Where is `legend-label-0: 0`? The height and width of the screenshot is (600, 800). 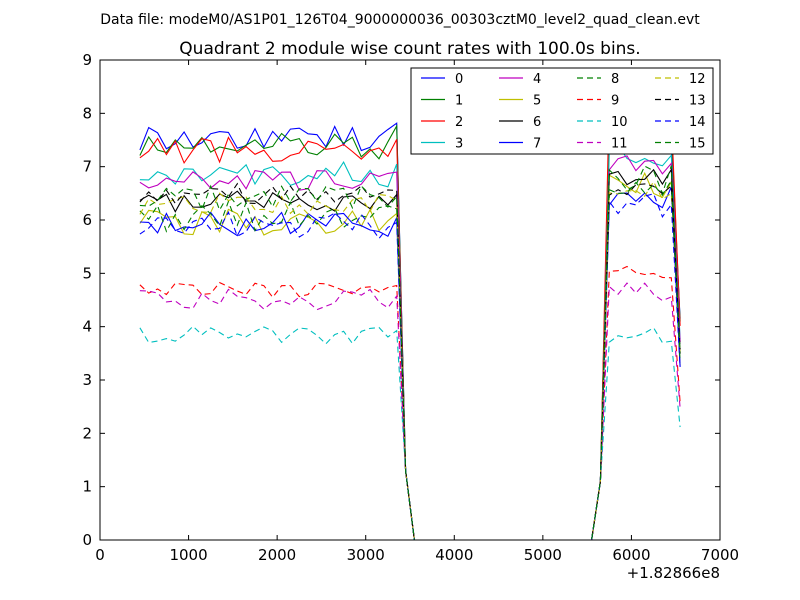 legend-label-0: 0 is located at coordinates (459, 79).